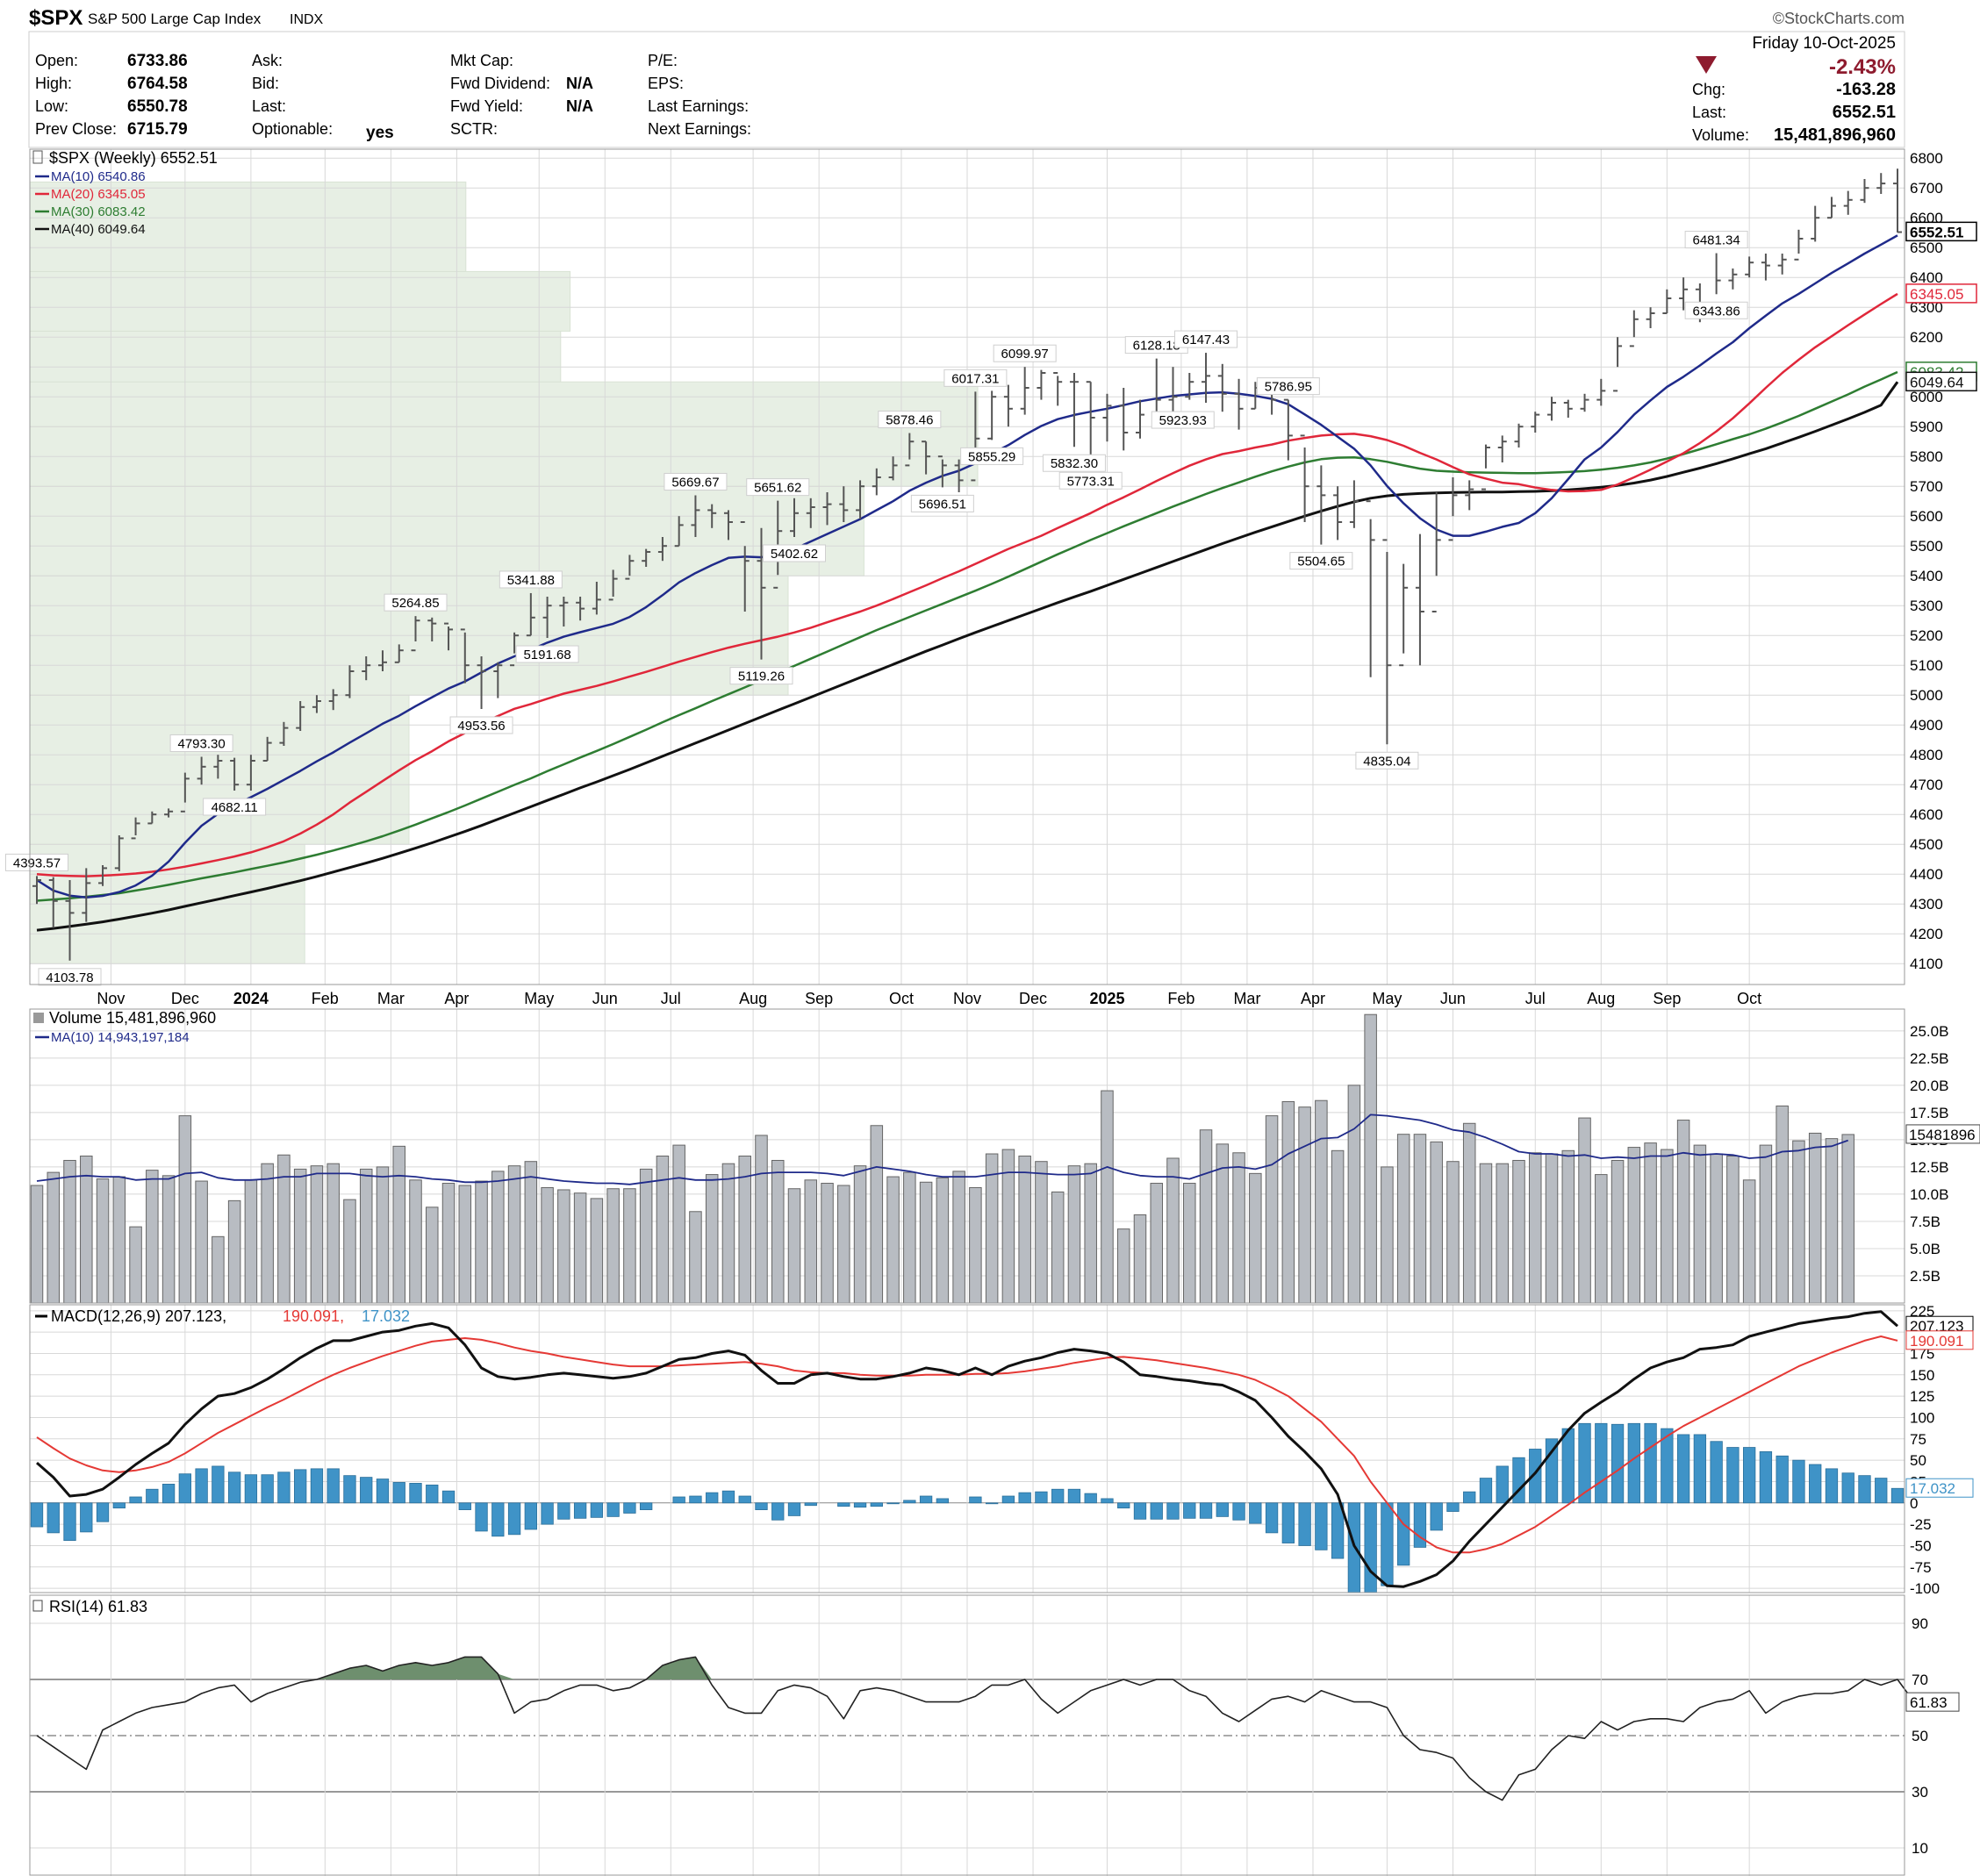 This screenshot has height=1876, width=1980. What do you see at coordinates (663, 60) in the screenshot?
I see `quote-label: P/E:` at bounding box center [663, 60].